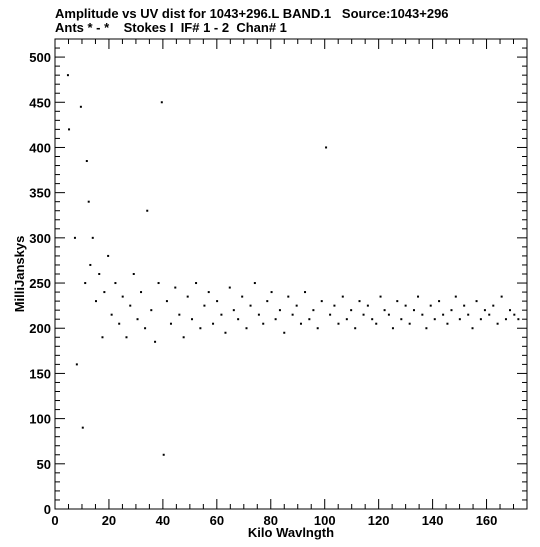 The height and width of the screenshot is (547, 540). I want to click on x-tick-label: 140, so click(433, 520).